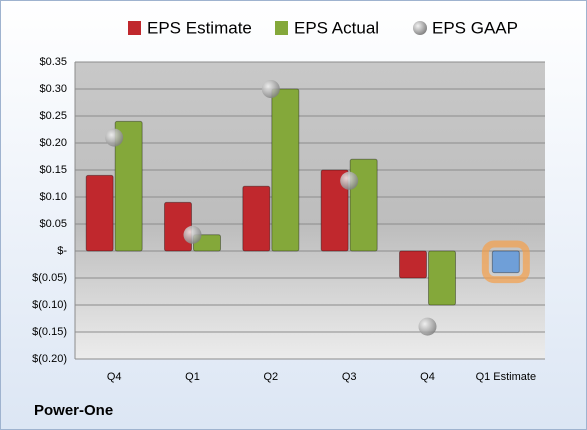 Image resolution: width=587 pixels, height=430 pixels. What do you see at coordinates (53, 197) in the screenshot?
I see `y-tick-label: $0.10` at bounding box center [53, 197].